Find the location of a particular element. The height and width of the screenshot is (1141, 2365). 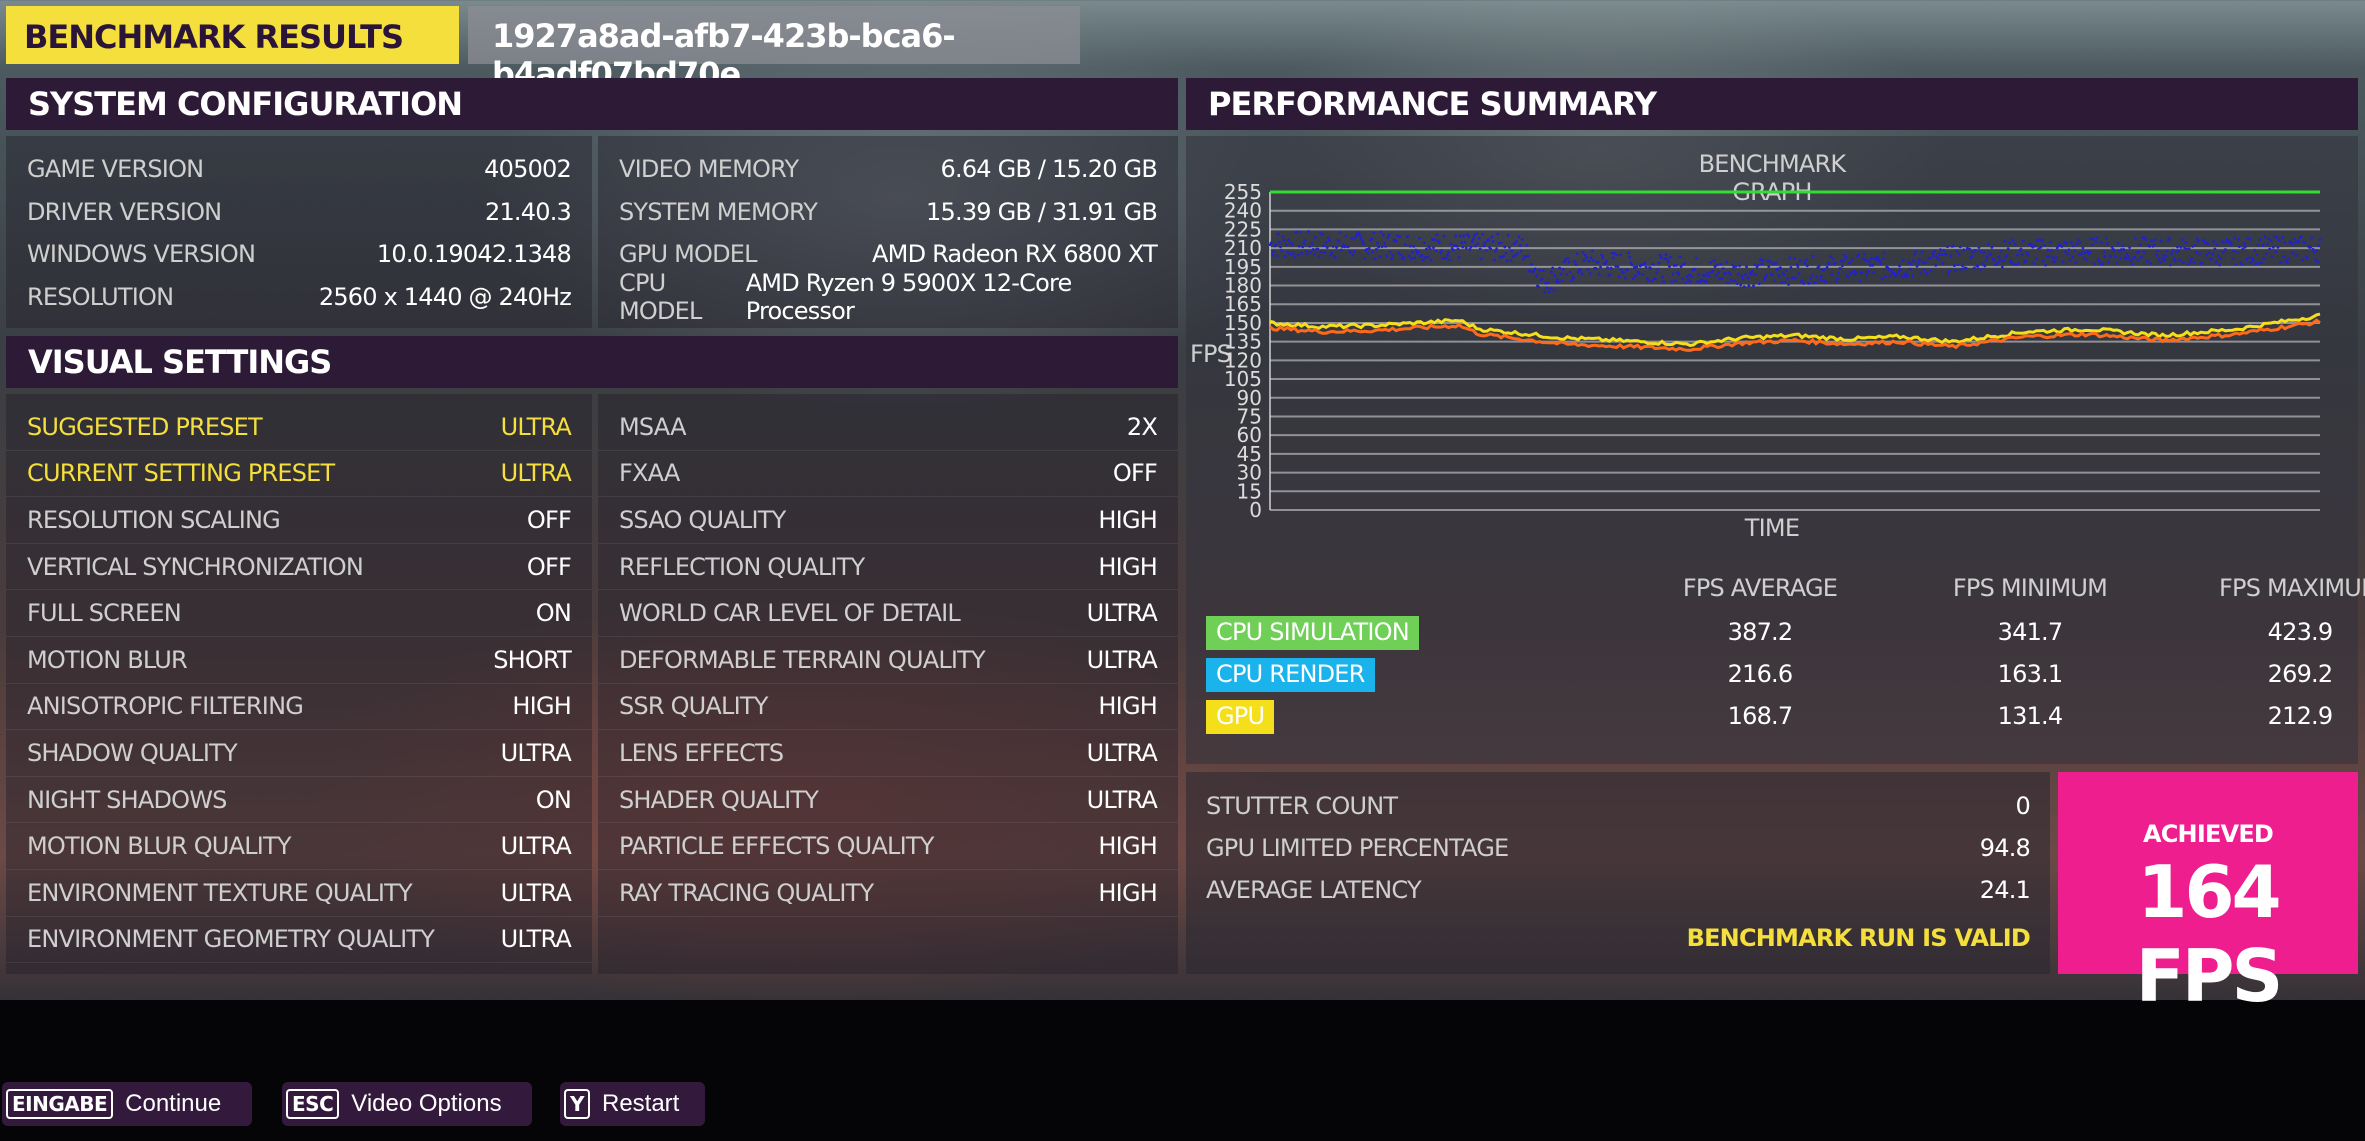

video-options-button: ESC Video Options is located at coordinates (407, 1104).